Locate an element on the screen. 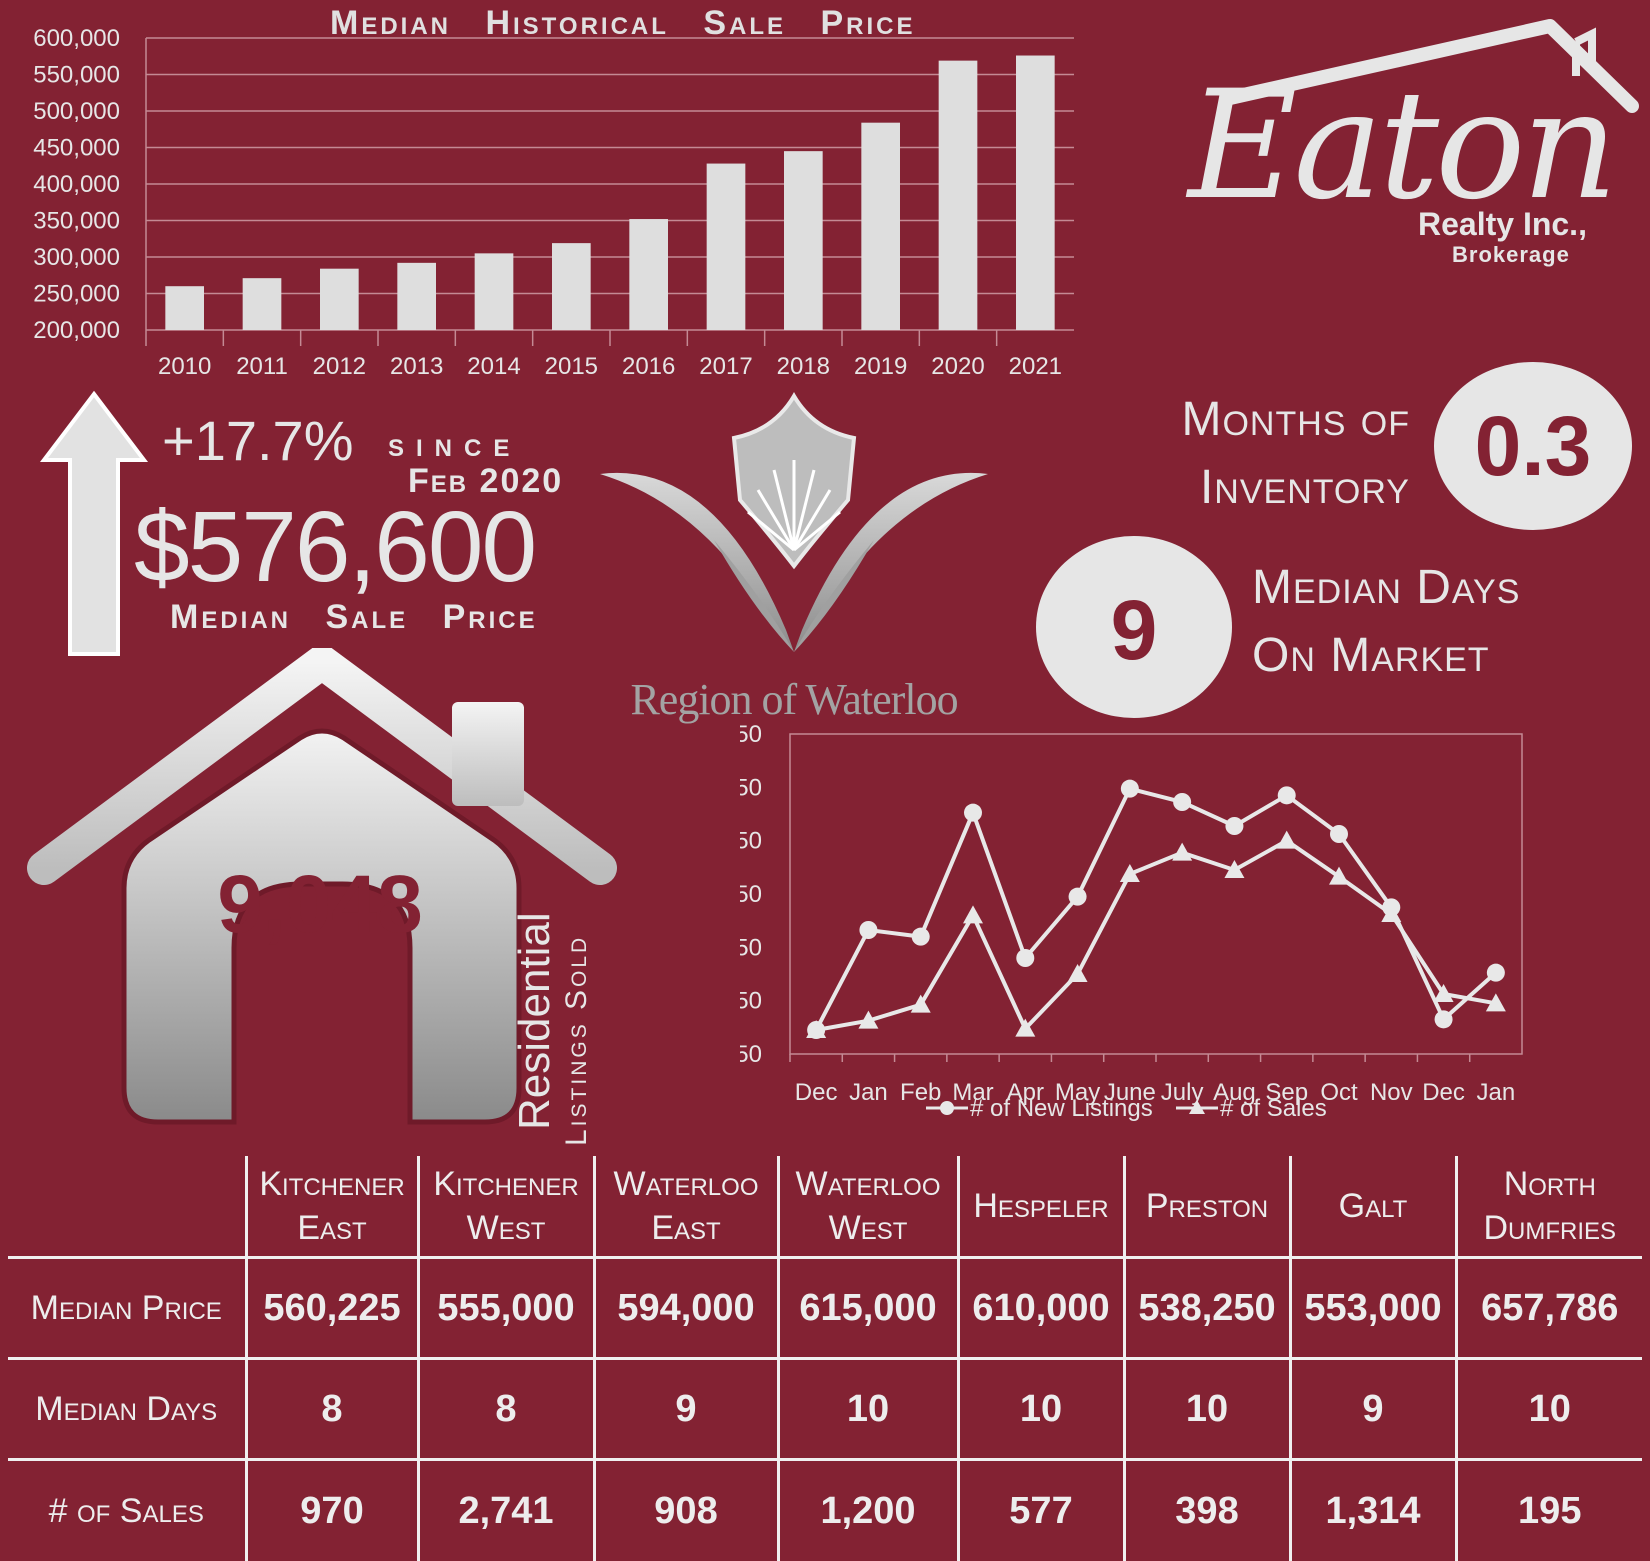 This screenshot has height=1561, width=1650. table-cell: 908 is located at coordinates (686, 1510).